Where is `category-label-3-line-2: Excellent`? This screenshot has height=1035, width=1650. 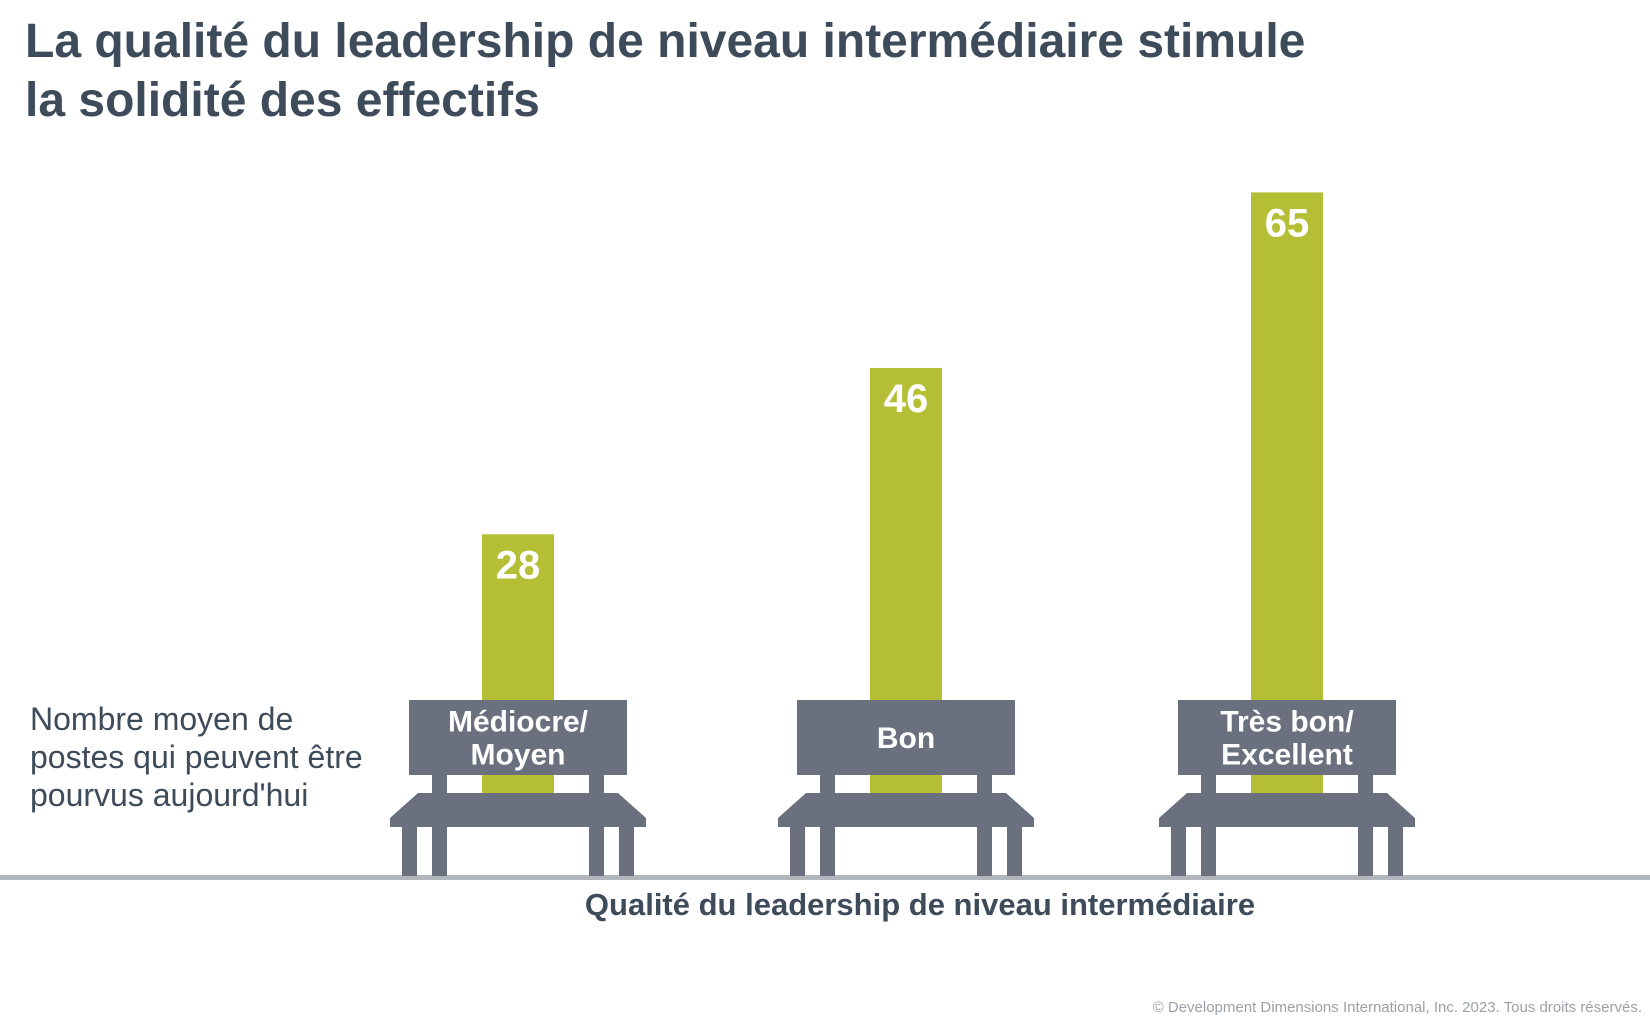
category-label-3-line-2: Excellent is located at coordinates (1287, 755).